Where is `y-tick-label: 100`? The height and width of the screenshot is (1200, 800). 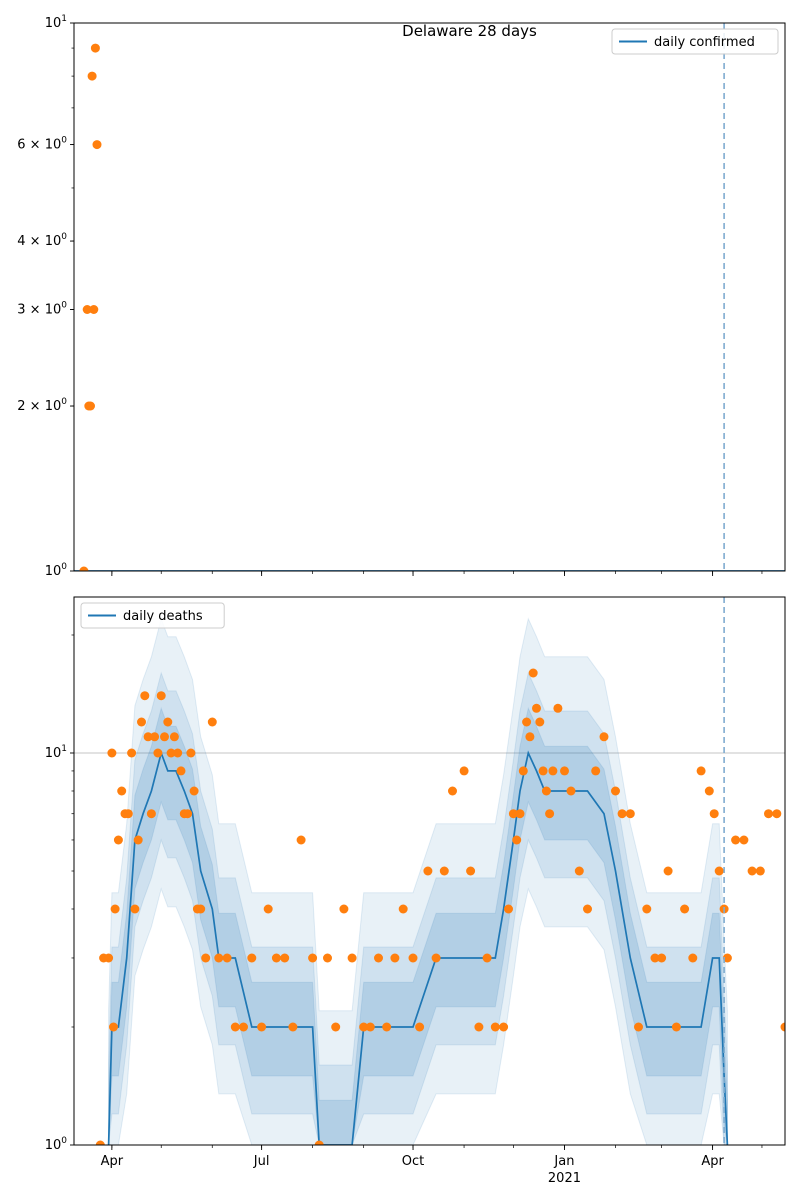
y-tick-label: 100 is located at coordinates (56, 1144).